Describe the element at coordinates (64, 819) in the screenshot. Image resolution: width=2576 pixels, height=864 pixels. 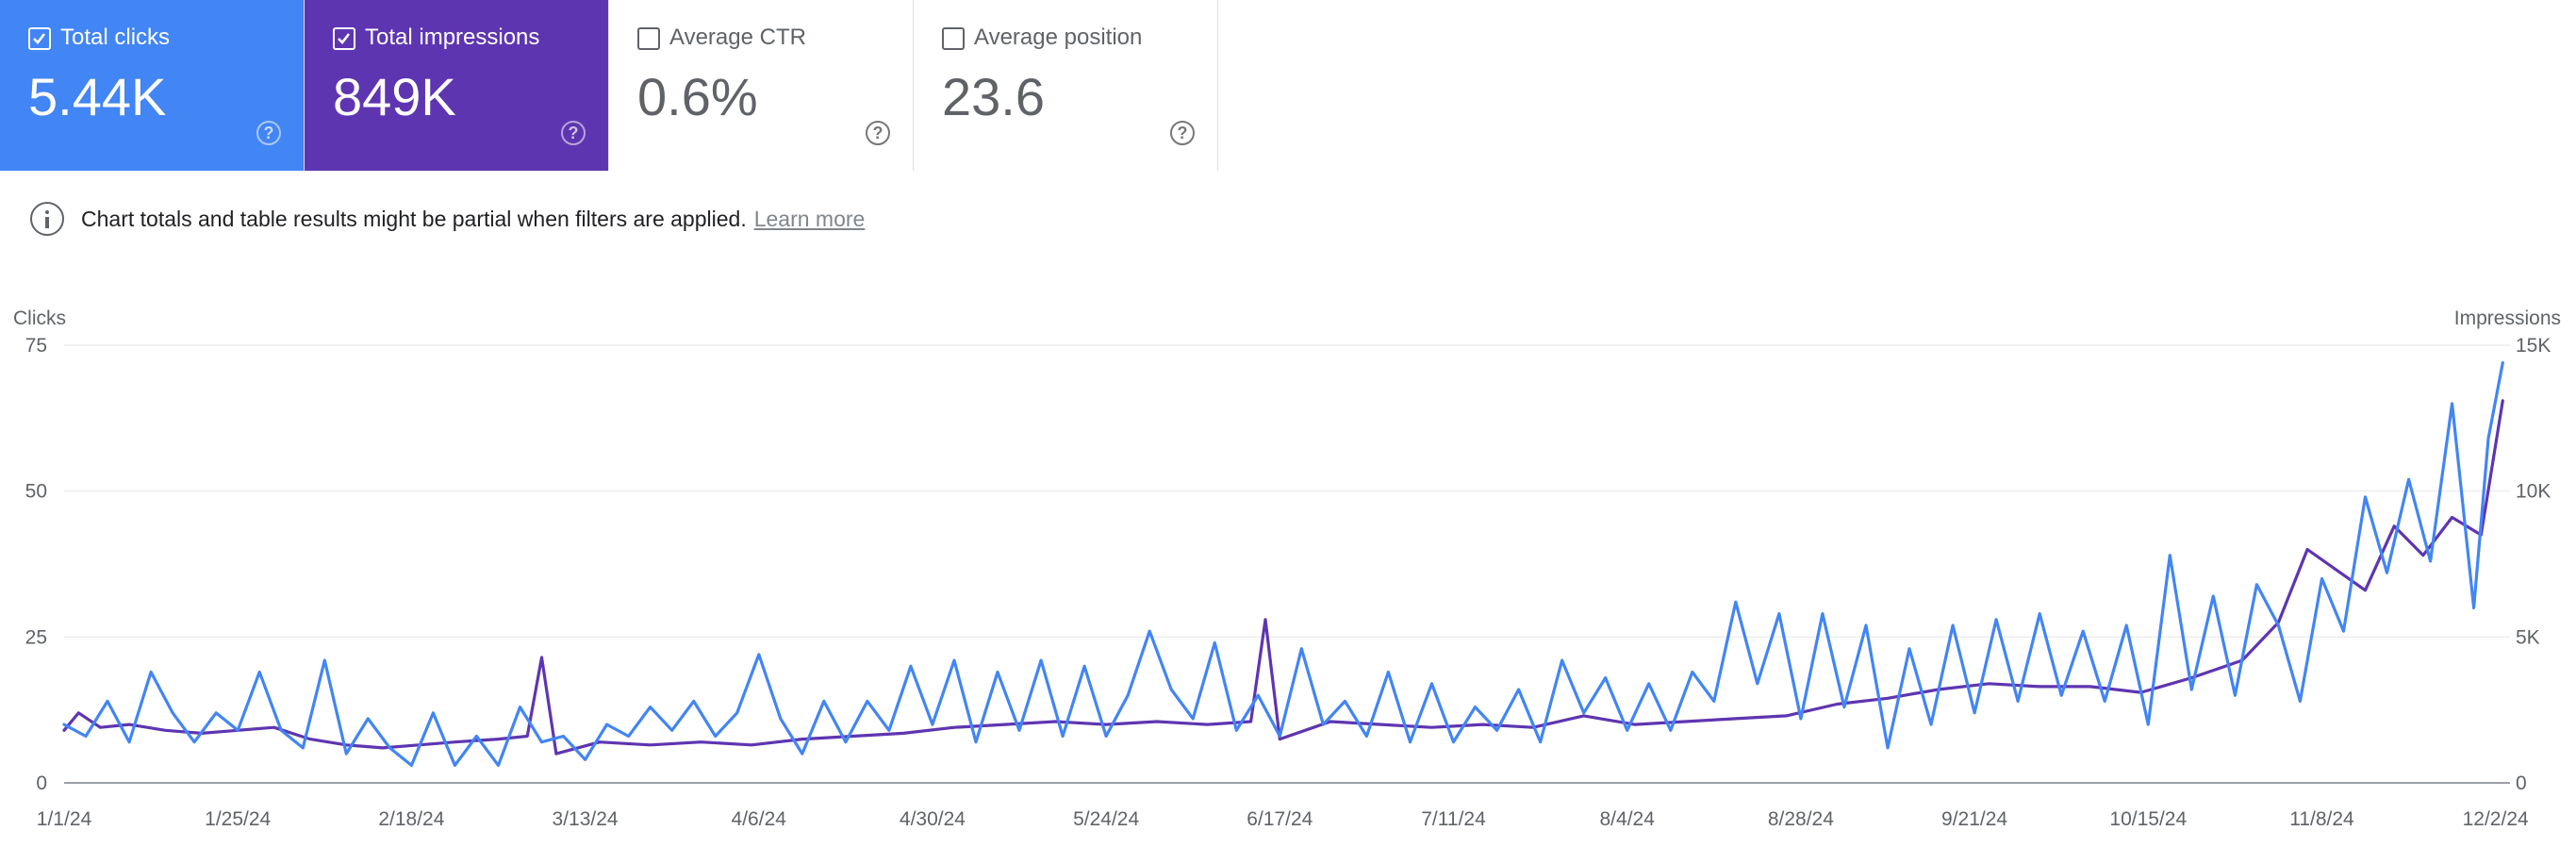
I see `x-tick-label: 1/1/24` at that location.